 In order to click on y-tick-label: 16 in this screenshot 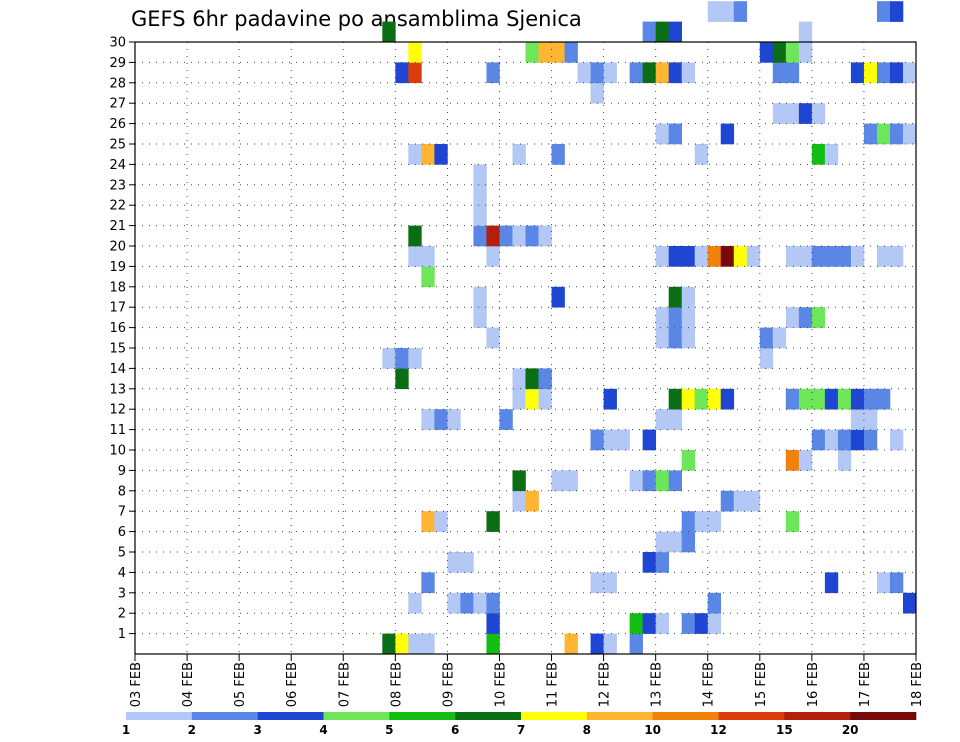, I will do `click(117, 328)`.